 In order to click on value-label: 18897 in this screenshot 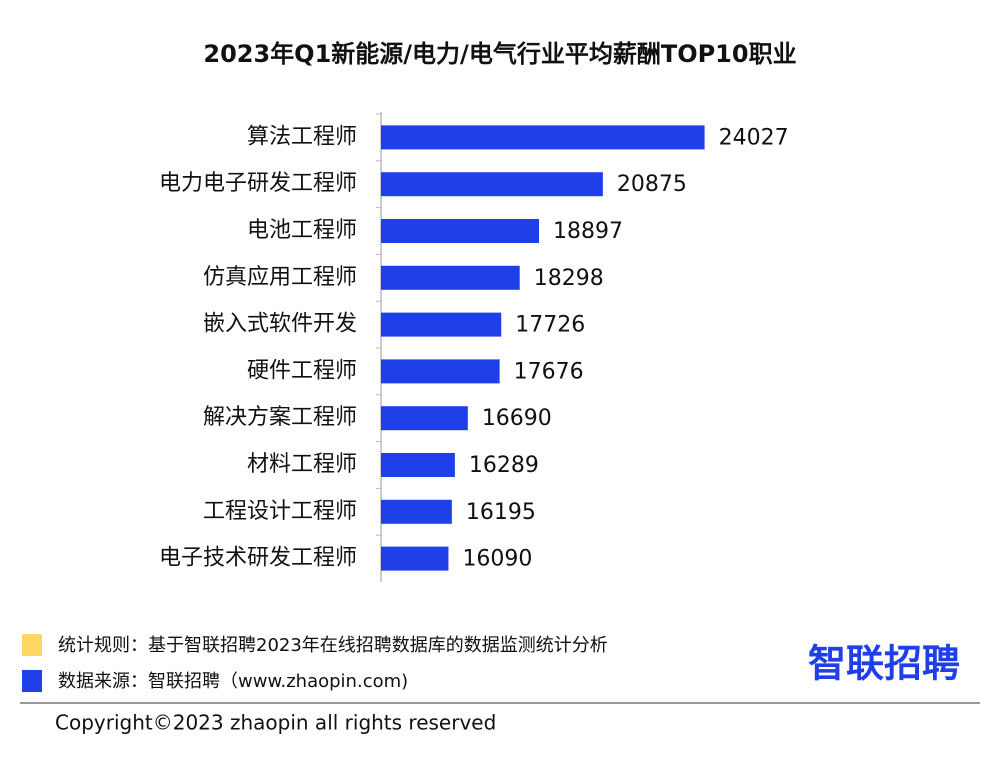, I will do `click(588, 231)`.